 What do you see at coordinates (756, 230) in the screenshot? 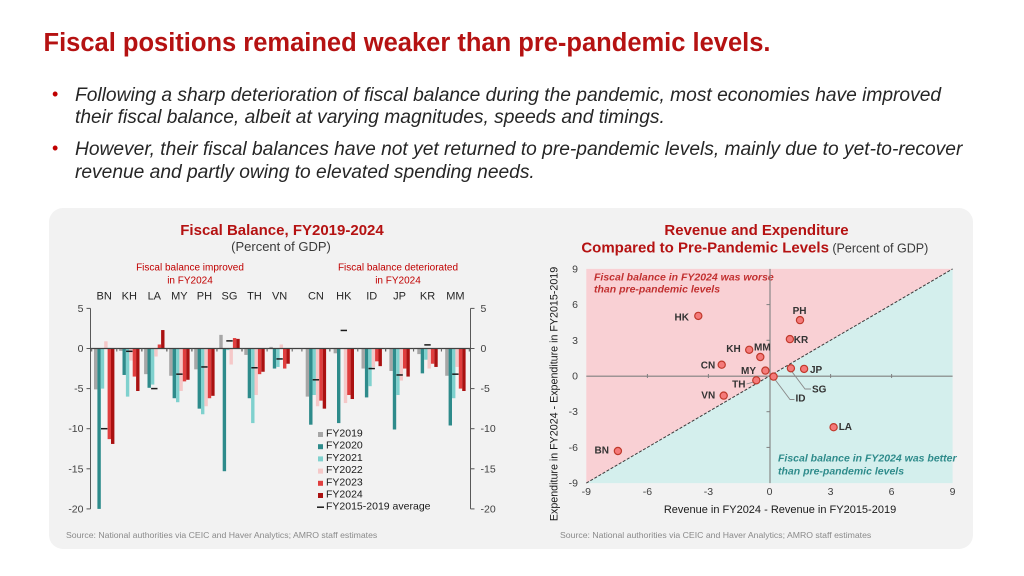
I see `svg-text: Revenue and Expenditure` at bounding box center [756, 230].